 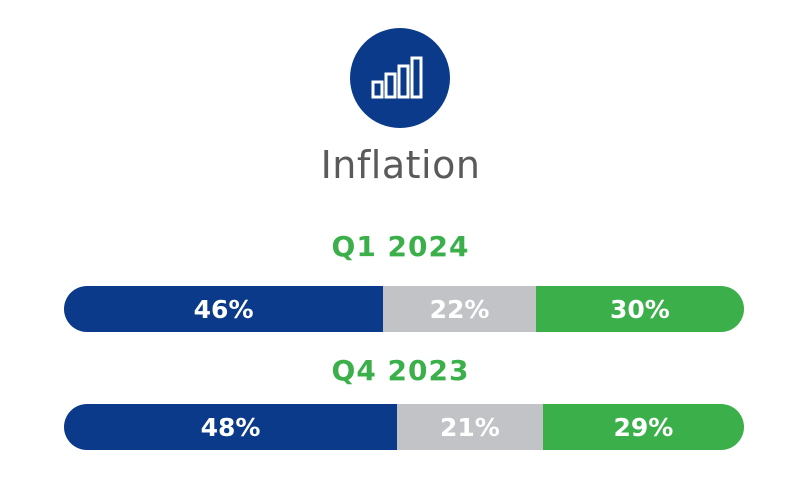 What do you see at coordinates (643, 427) in the screenshot?
I see `bar-segment-1-2: 29%` at bounding box center [643, 427].